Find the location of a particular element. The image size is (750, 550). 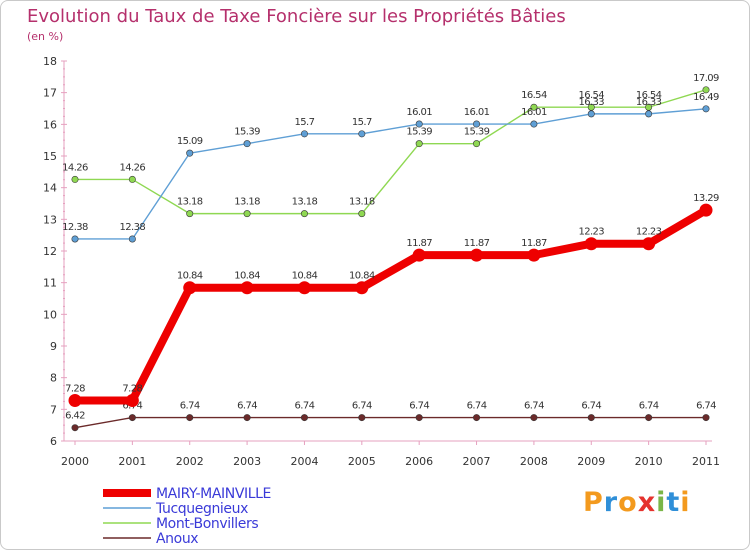

legend-label: Anoux is located at coordinates (177, 539).